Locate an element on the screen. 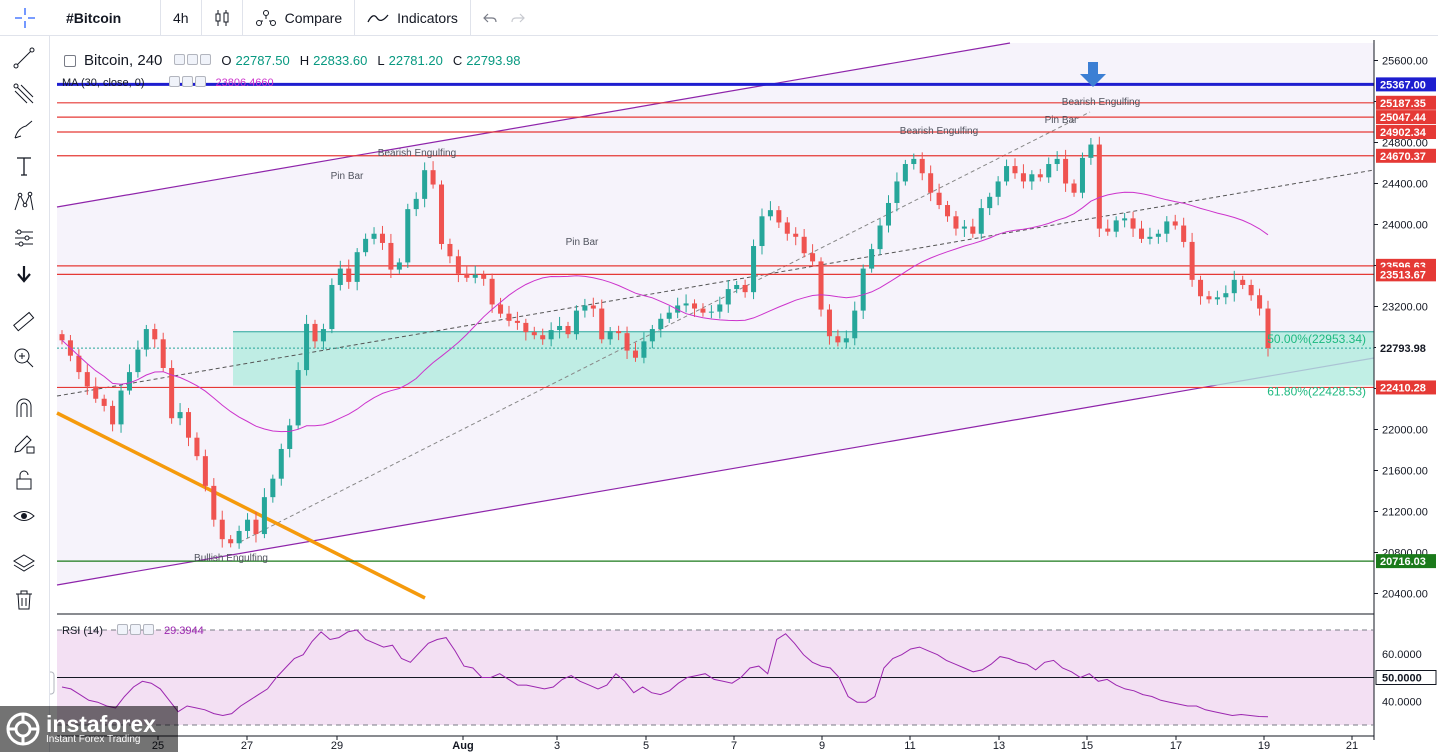 The height and width of the screenshot is (752, 1438). remove-drawings-tool is located at coordinates (24, 600).